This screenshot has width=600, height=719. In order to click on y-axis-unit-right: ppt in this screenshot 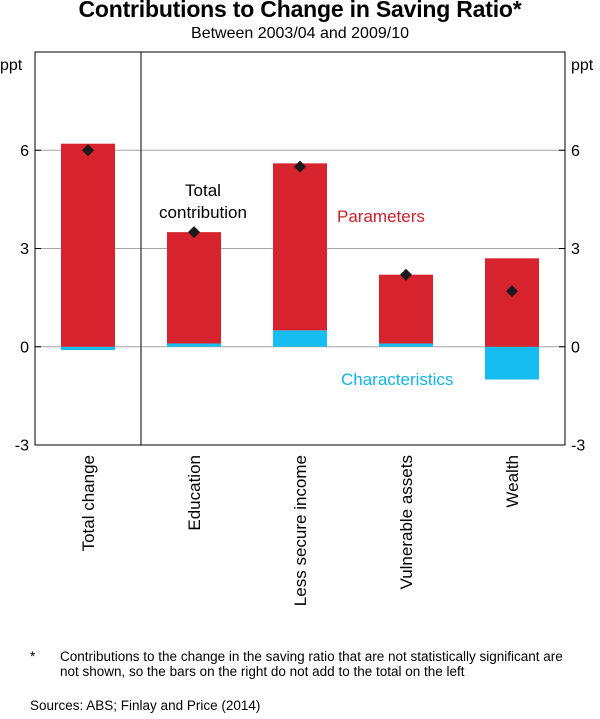, I will do `click(582, 65)`.